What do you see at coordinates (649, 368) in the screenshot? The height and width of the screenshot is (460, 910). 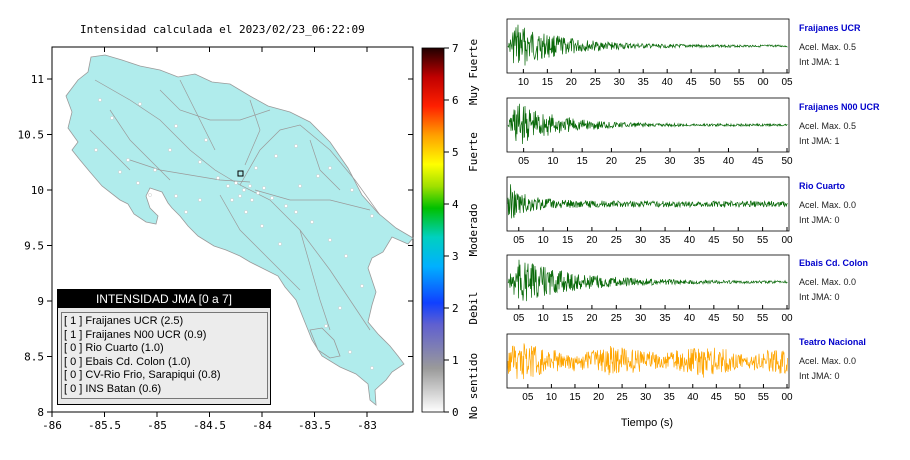 I see `waveform-panel-4: 05 10 15 20 25 30 35 40 45 50 55 00` at bounding box center [649, 368].